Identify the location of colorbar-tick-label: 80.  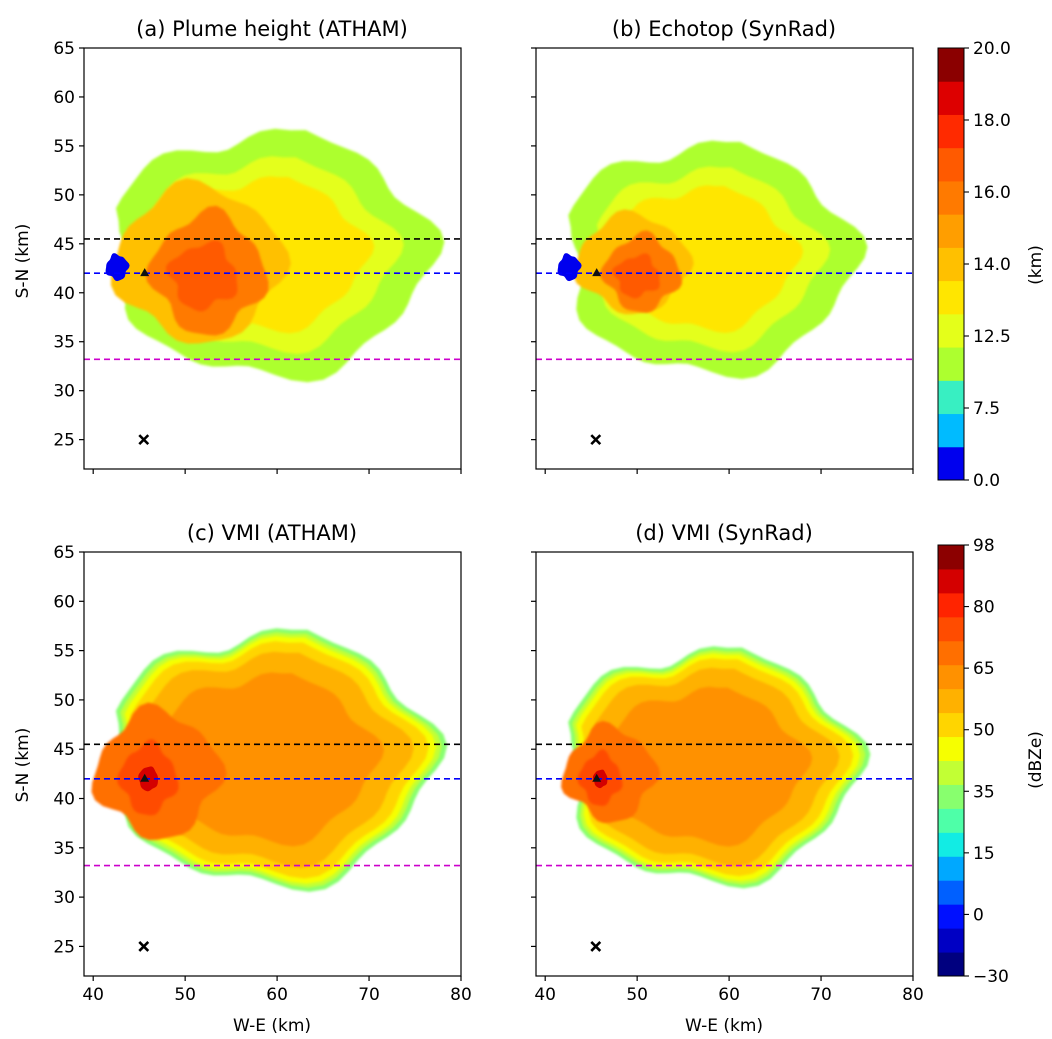
(984, 608).